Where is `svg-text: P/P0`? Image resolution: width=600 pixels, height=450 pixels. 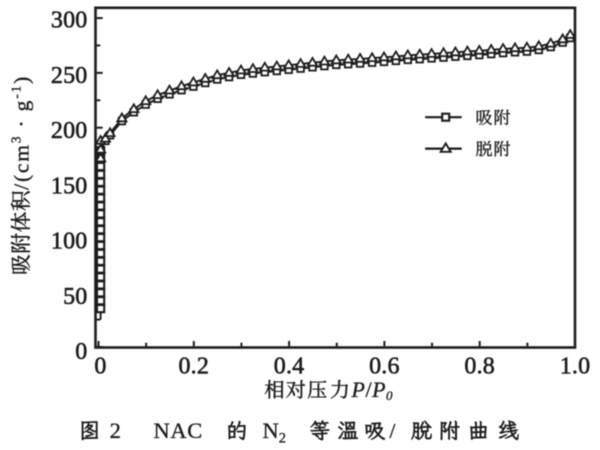
svg-text: P/P0 is located at coordinates (372, 390).